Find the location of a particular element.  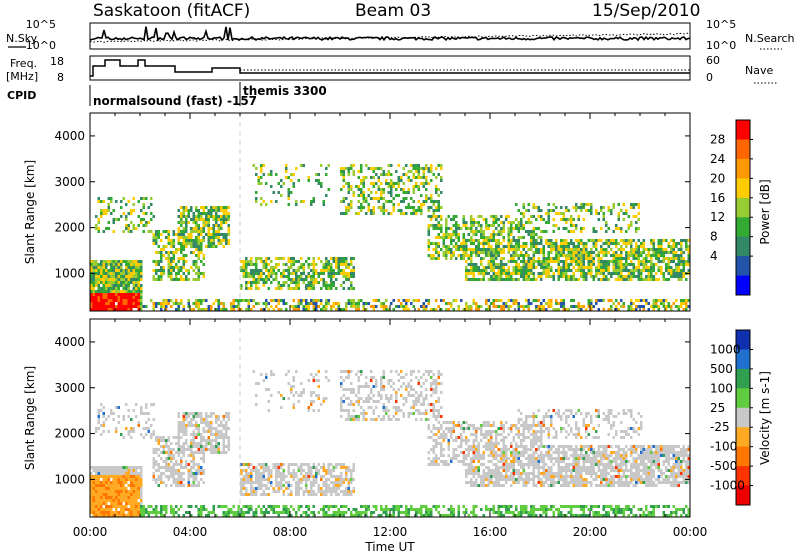

y-tick-label: 2000 is located at coordinates (69, 228).